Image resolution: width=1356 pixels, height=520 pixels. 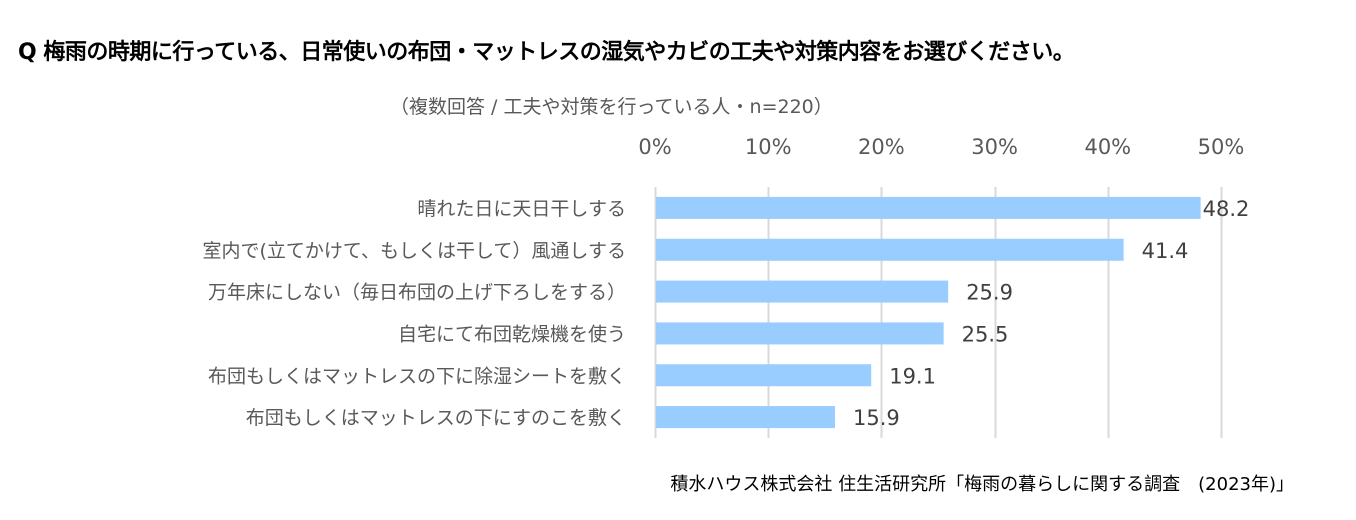 What do you see at coordinates (768, 147) in the screenshot?
I see `x-tick-label: 10%` at bounding box center [768, 147].